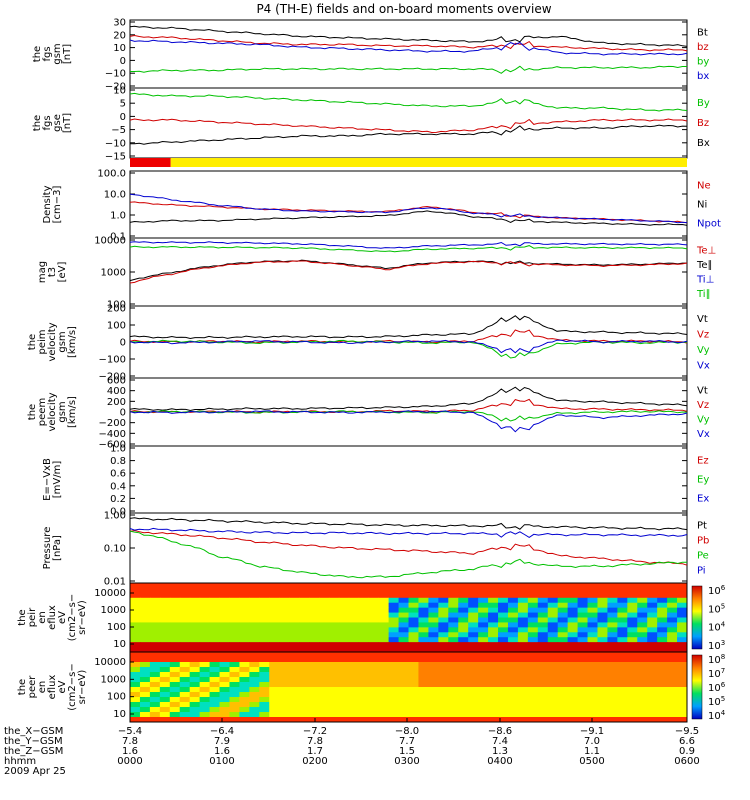 This screenshot has width=750, height=800. I want to click on y-tick-label: 200, so click(116, 309).